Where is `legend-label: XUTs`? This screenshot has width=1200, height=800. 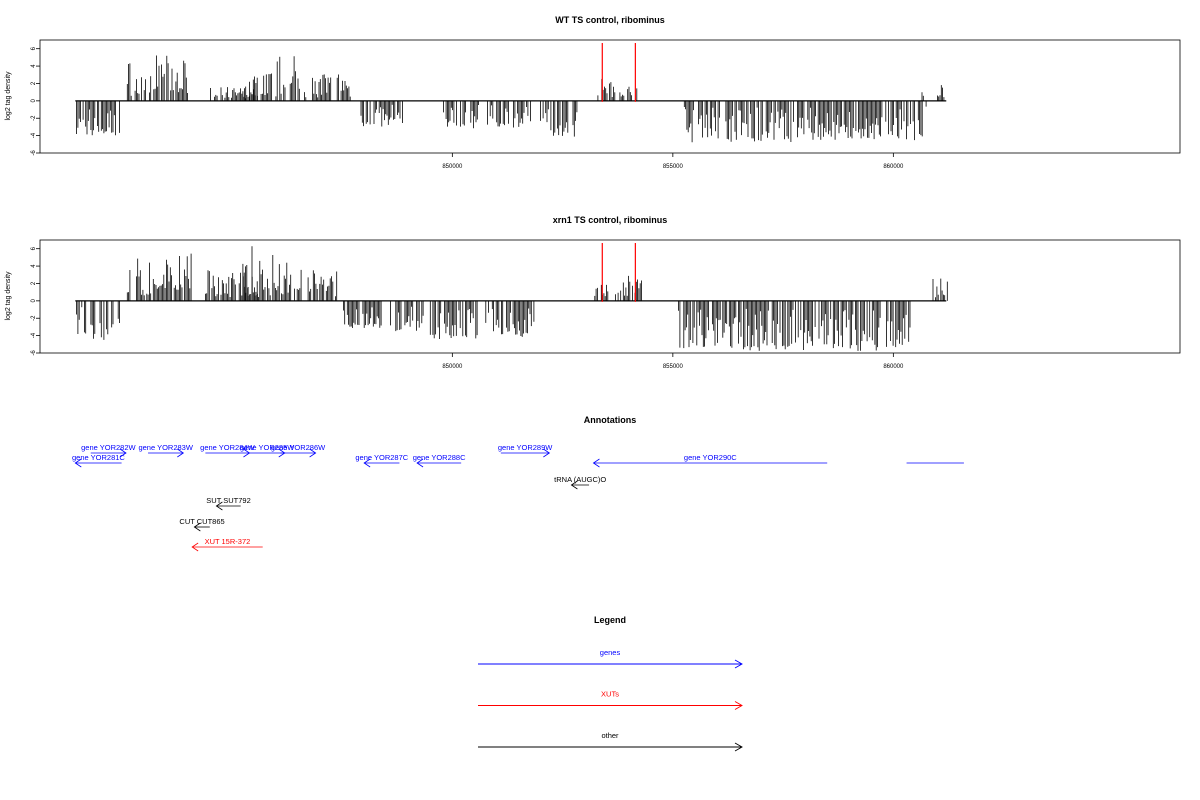
legend-label: XUTs is located at coordinates (610, 694).